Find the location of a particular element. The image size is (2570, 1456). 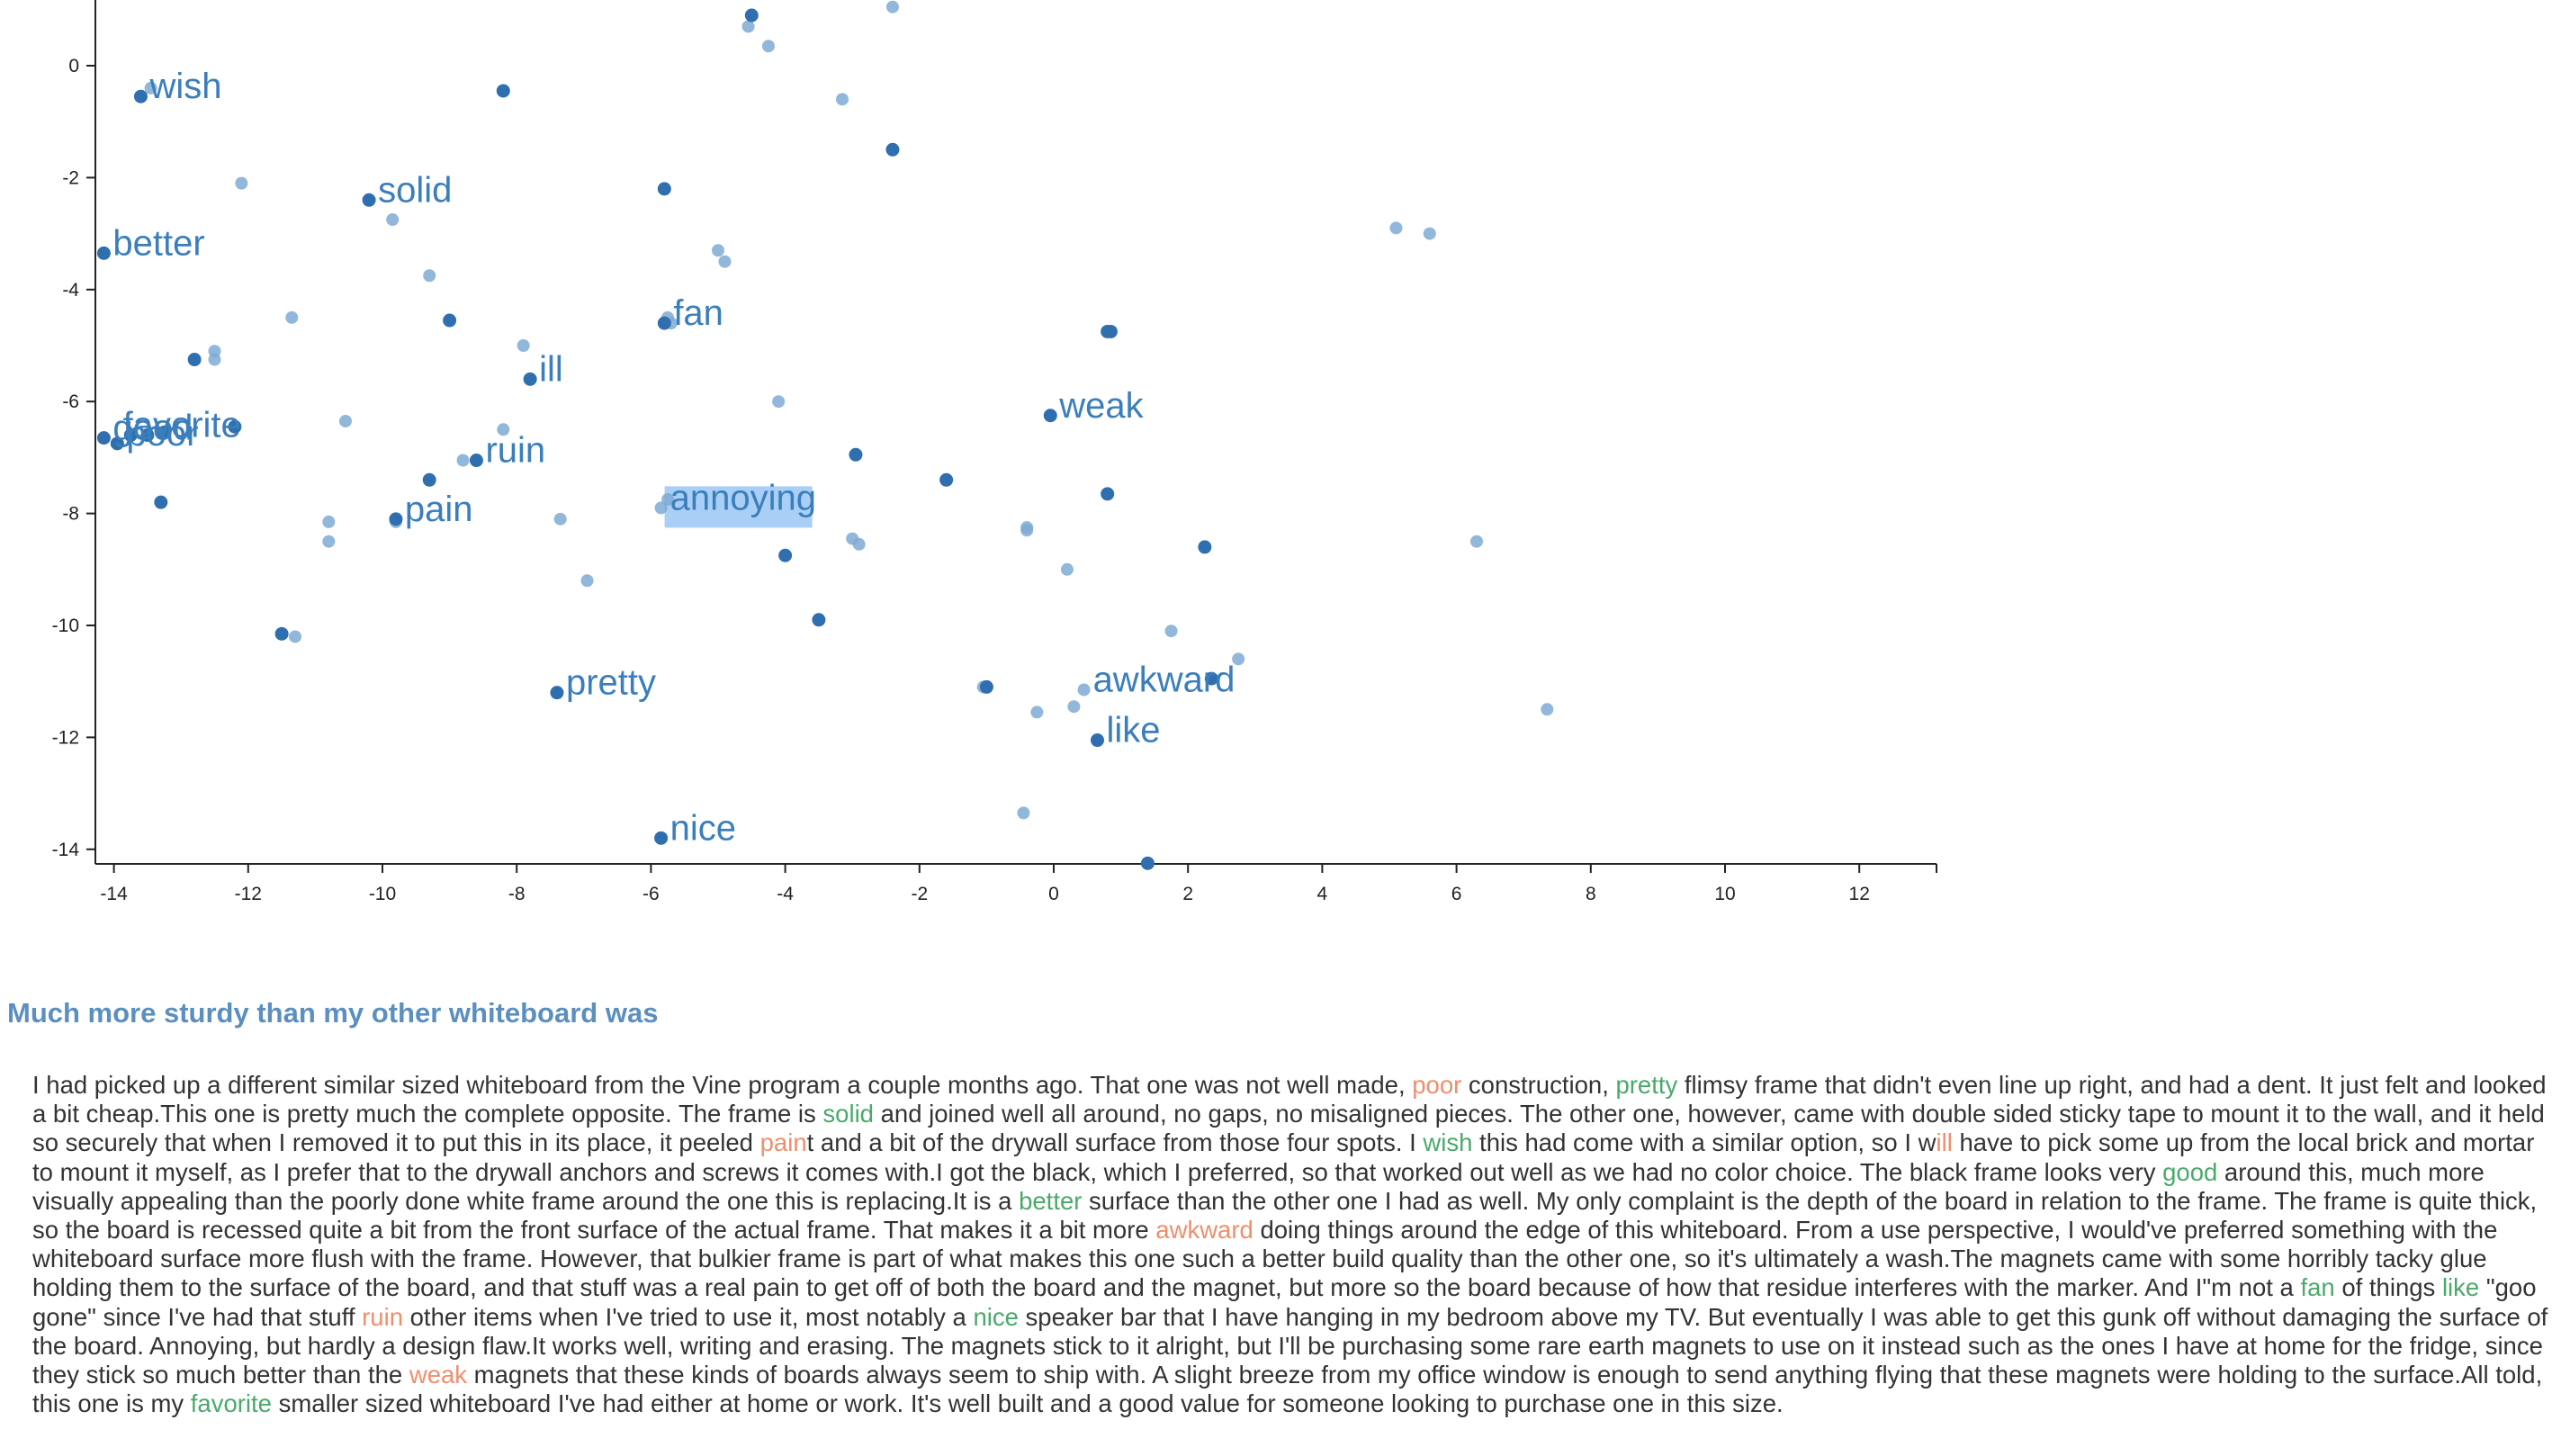

y-tick-label: -10 is located at coordinates (65, 626).